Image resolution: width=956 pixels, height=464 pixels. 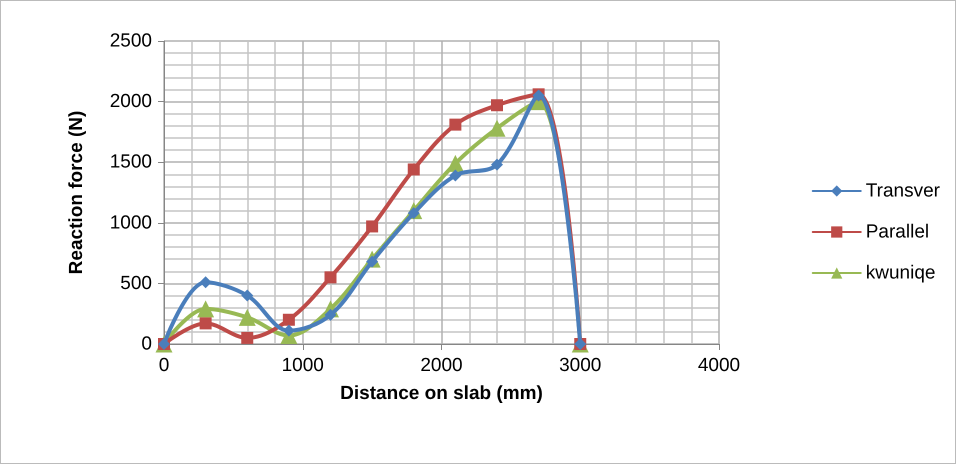 I want to click on x-tick-label: 3000, so click(x=580, y=365).